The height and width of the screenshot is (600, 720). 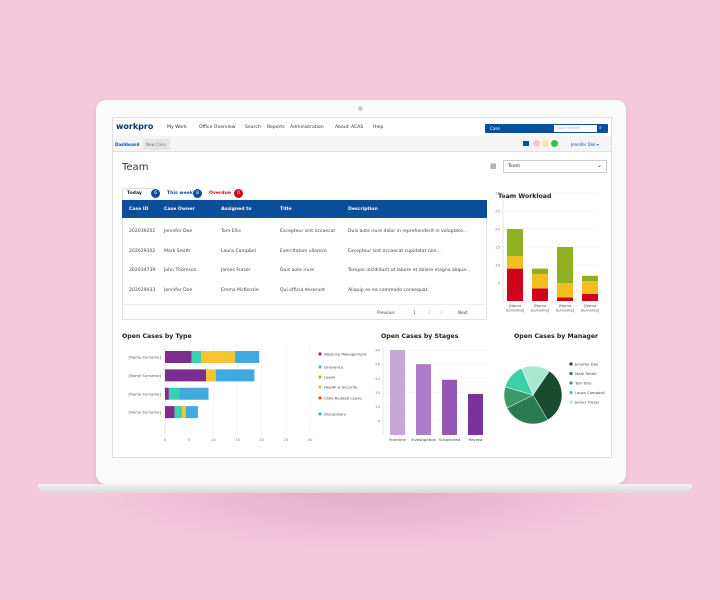 I want to click on tab-today: Today, so click(x=134, y=193).